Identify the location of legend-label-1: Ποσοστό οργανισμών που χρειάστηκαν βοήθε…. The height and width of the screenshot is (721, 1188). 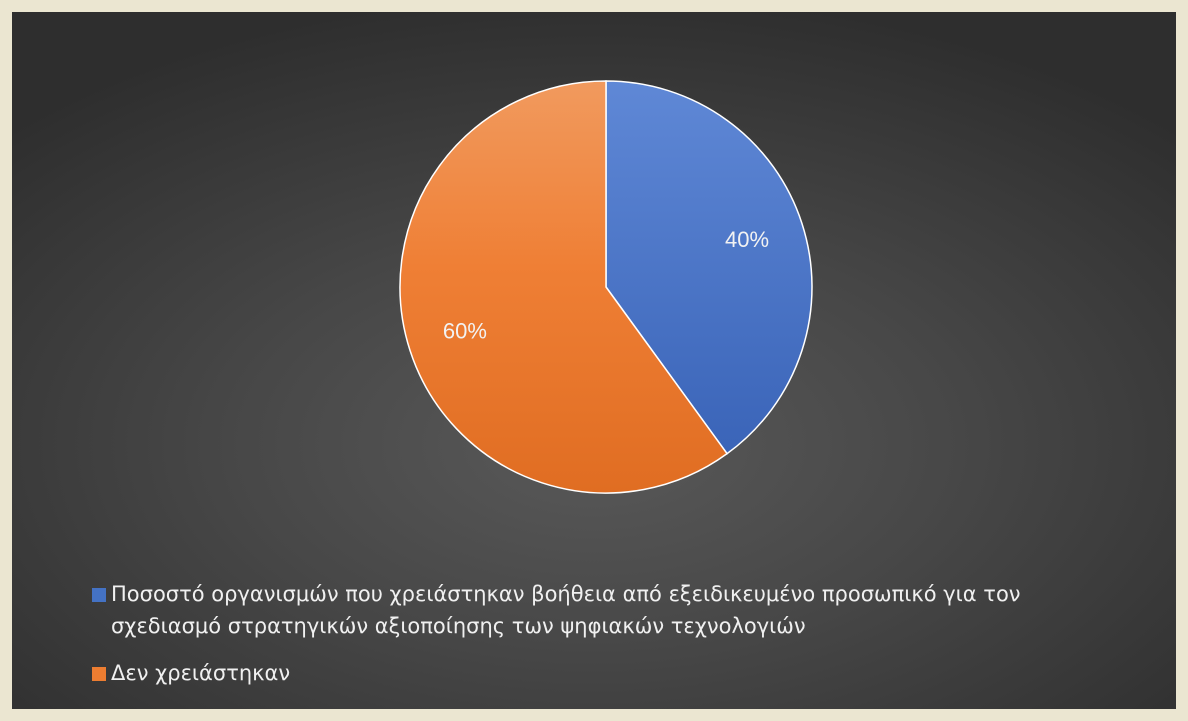
(566, 610).